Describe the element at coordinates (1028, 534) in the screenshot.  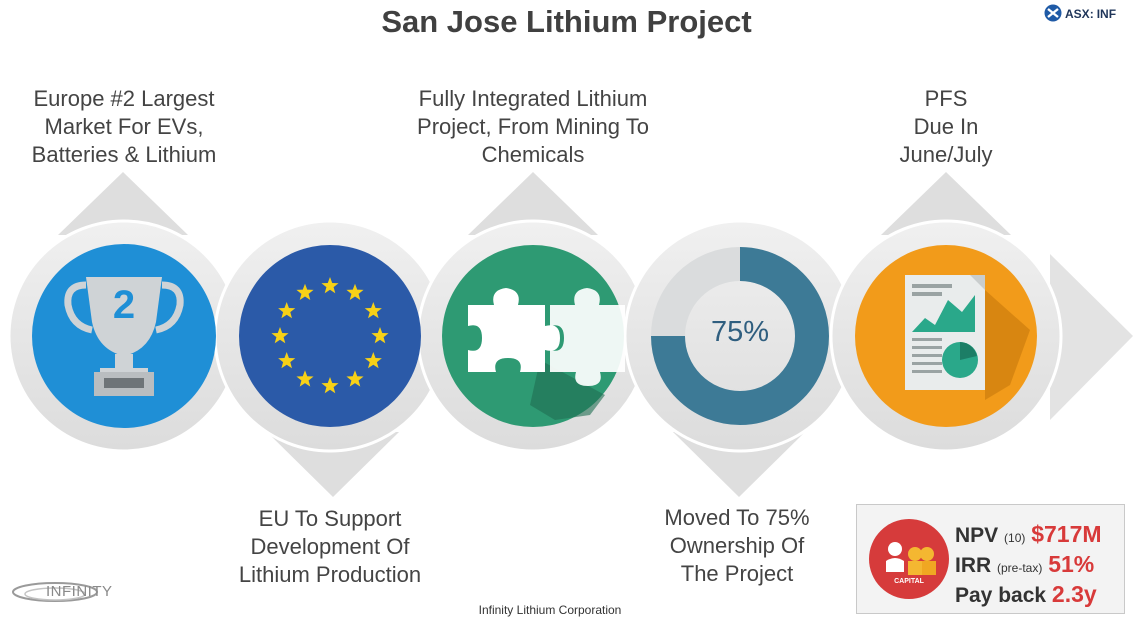
I see `npv-row: NPV (10) $717M` at that location.